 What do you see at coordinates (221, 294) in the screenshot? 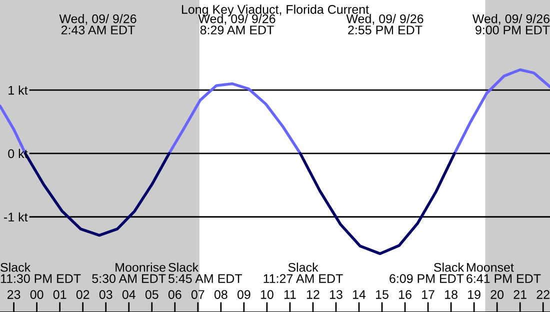
I see `x-tick-label: 08` at bounding box center [221, 294].